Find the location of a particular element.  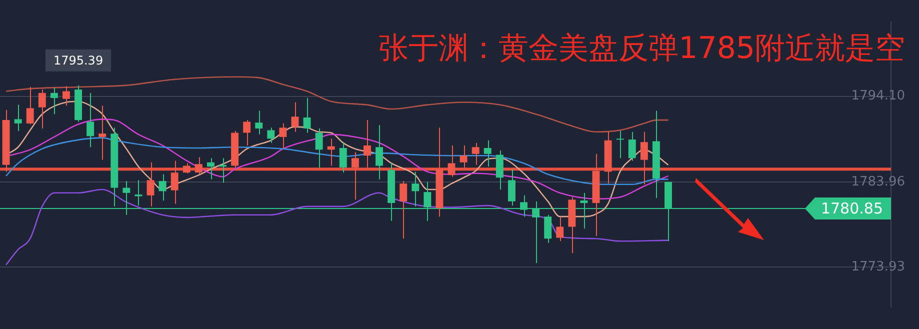

annotation: 1795.39 is located at coordinates (78, 61).